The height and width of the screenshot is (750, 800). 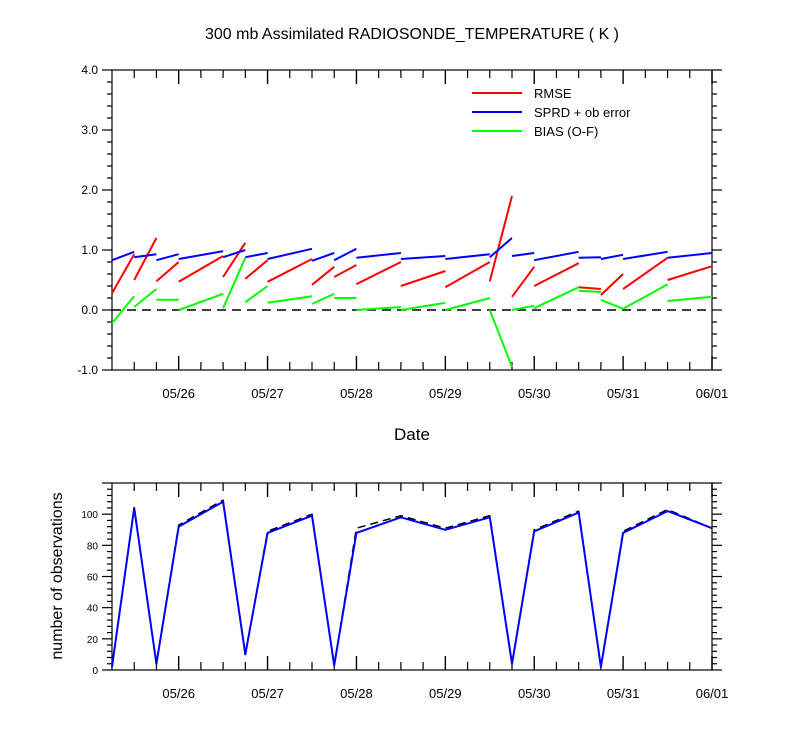 What do you see at coordinates (93, 640) in the screenshot?
I see `y-tick-label: 20` at bounding box center [93, 640].